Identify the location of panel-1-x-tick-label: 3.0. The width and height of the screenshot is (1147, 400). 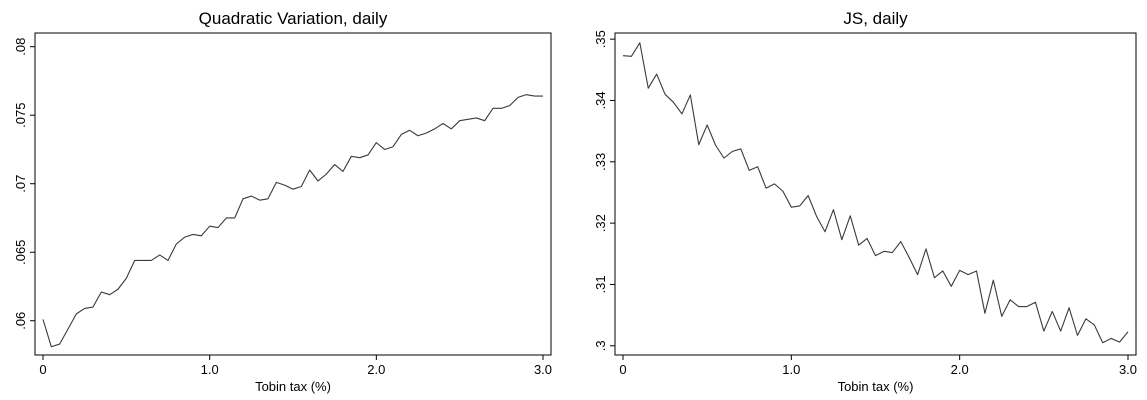
(543, 369).